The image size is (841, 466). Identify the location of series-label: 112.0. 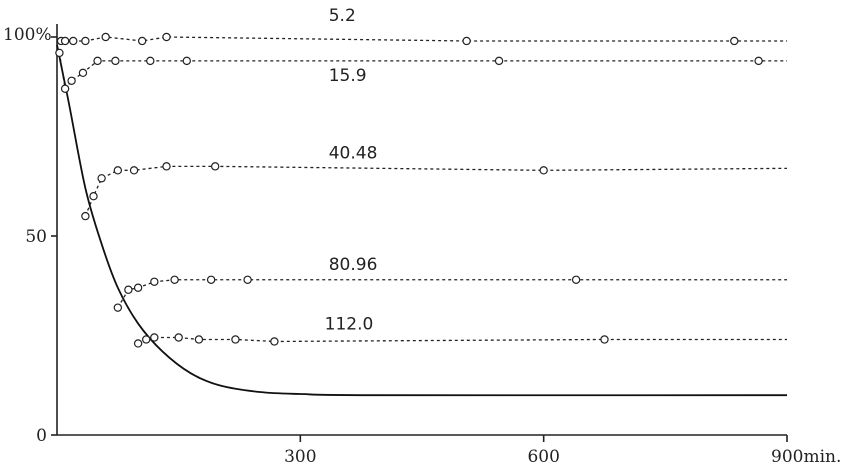
(349, 325).